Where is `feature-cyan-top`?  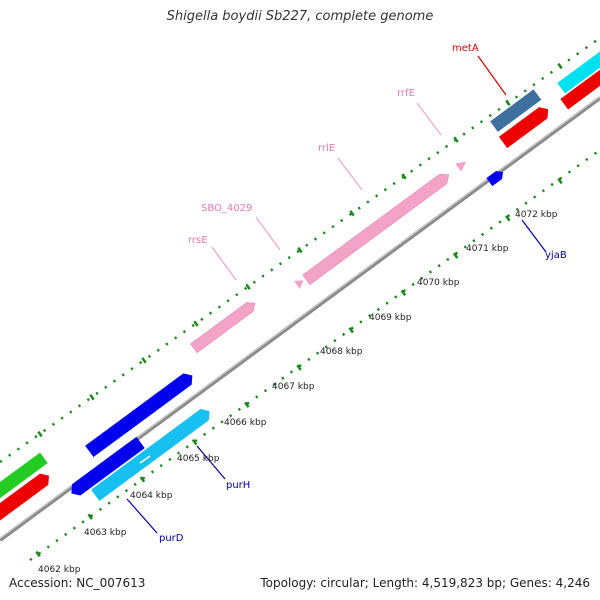
feature-cyan-top is located at coordinates (578, 68).